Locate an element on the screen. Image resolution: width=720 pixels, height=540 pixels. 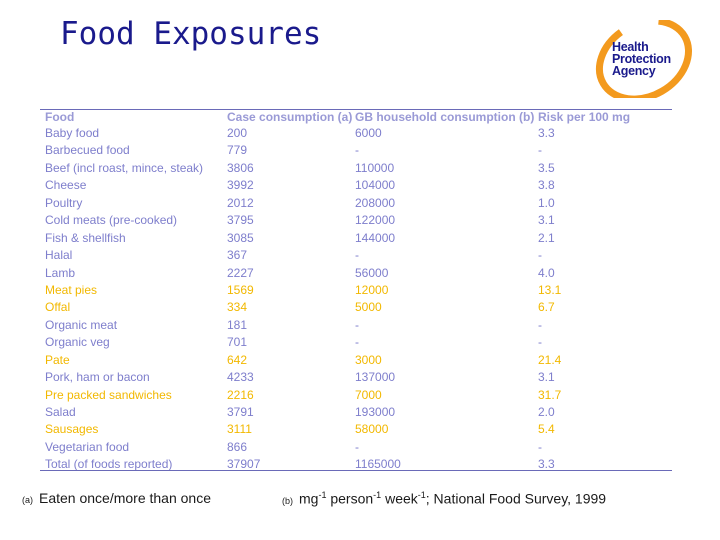
footnote-b-week: week is located at coordinates (399, 498).